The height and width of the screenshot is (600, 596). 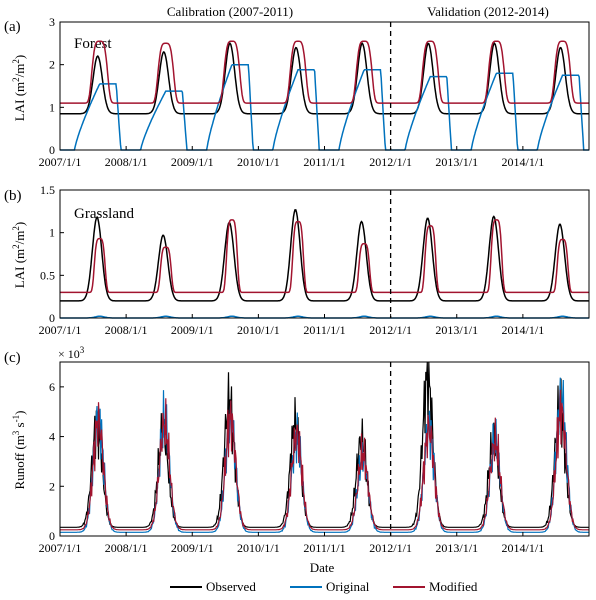 I want to click on panel-a-xtick-label: 2013/1/1, so click(x=456, y=162).